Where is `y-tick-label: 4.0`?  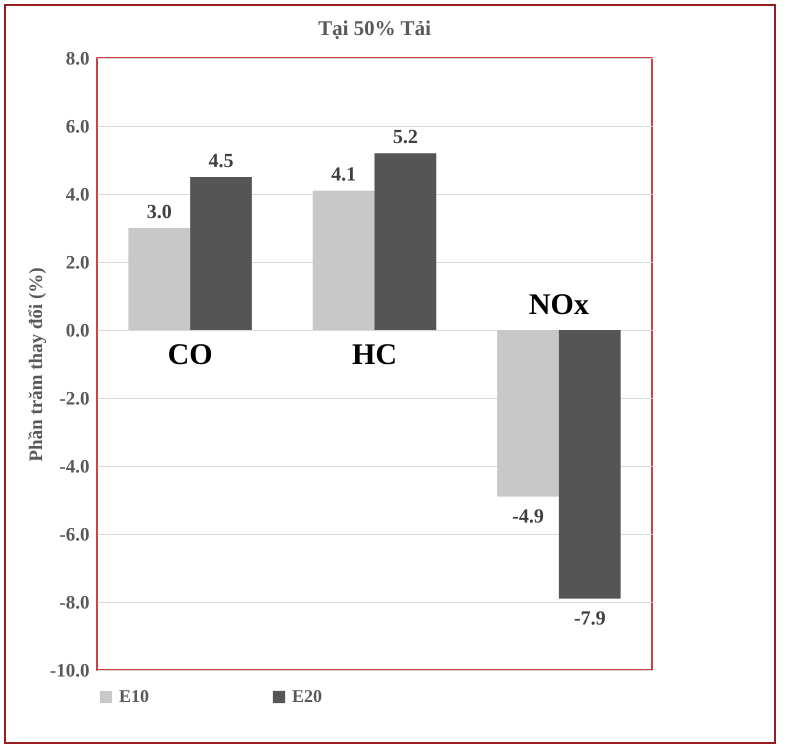 y-tick-label: 4.0 is located at coordinates (78, 195).